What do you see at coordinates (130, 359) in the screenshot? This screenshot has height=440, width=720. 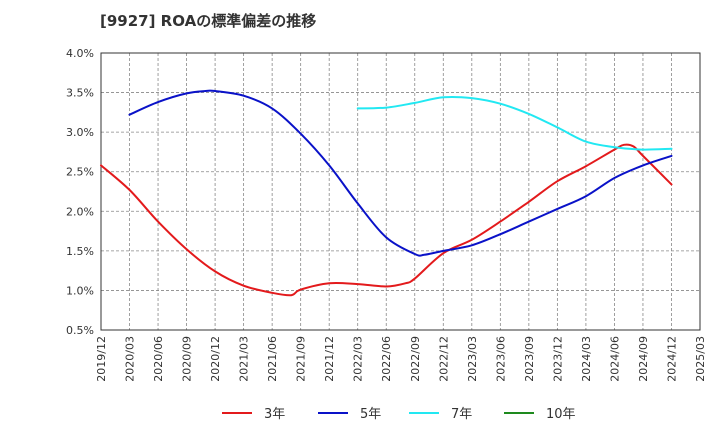 I see `x-tick-label: 2020/03` at bounding box center [130, 359].